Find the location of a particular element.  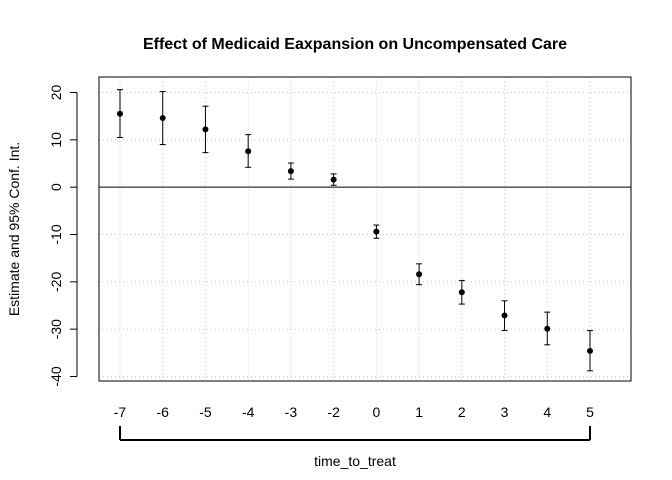

y-tick-label: -20 is located at coordinates (56, 282).